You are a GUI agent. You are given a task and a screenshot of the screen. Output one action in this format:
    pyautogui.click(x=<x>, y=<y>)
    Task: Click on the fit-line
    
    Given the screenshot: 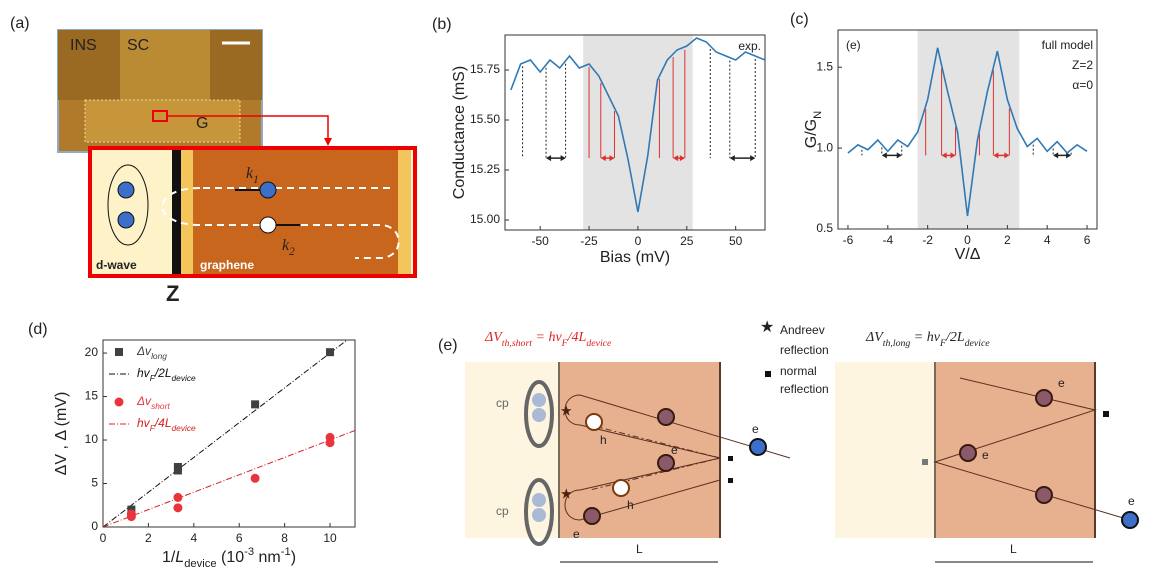 What is the action you would take?
    pyautogui.click(x=225, y=433)
    